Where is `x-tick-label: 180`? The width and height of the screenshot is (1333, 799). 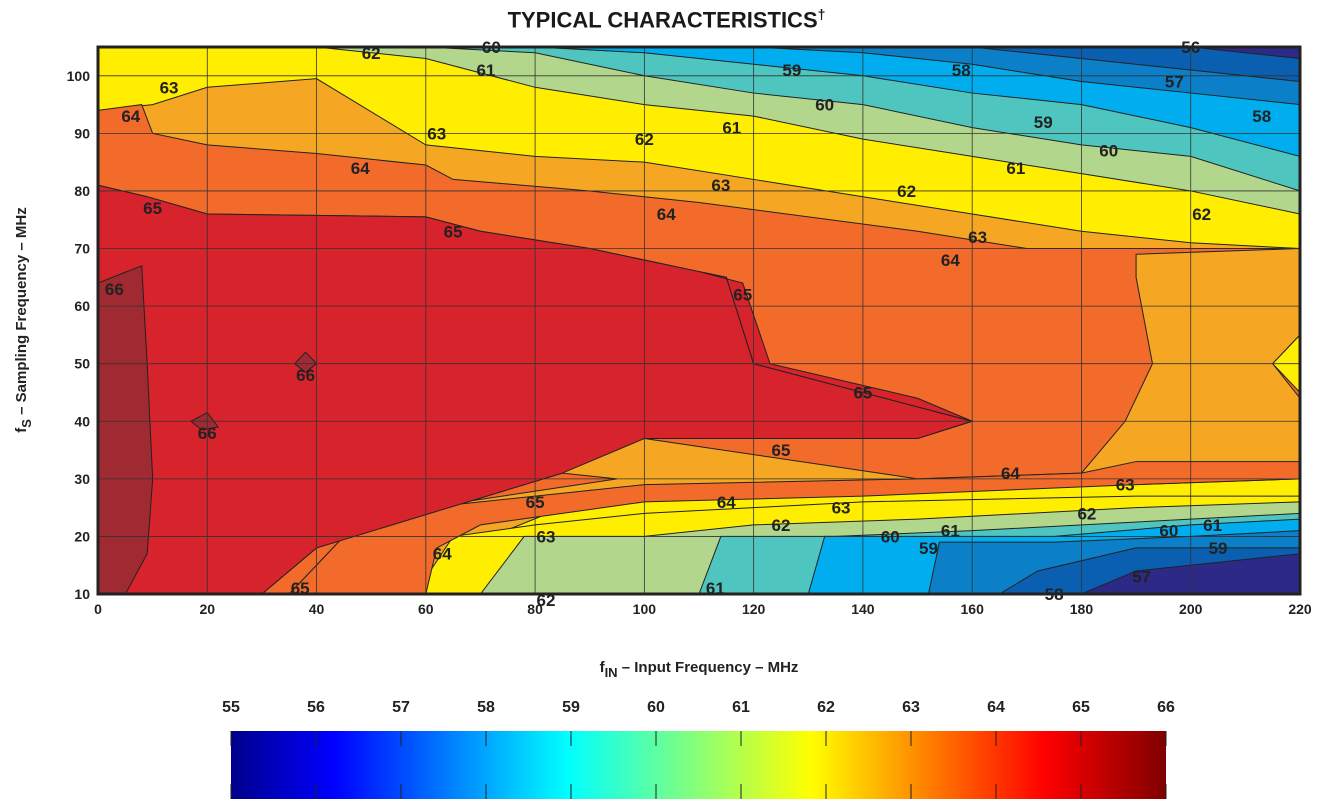 x-tick-label: 180 is located at coordinates (1082, 609).